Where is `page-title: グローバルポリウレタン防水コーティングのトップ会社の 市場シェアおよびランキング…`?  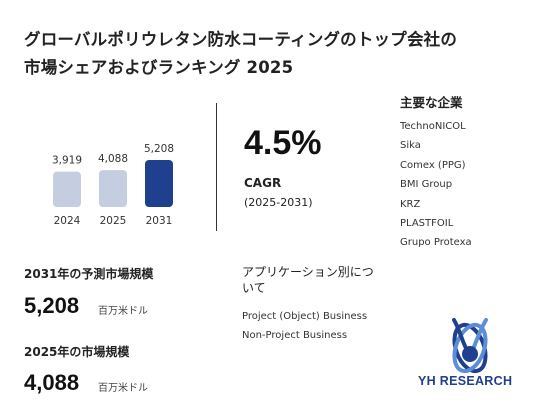
page-title: グローバルポリウレタン防水コーティングのトップ会社の 市場シェアおよびランキング… is located at coordinates (284, 54).